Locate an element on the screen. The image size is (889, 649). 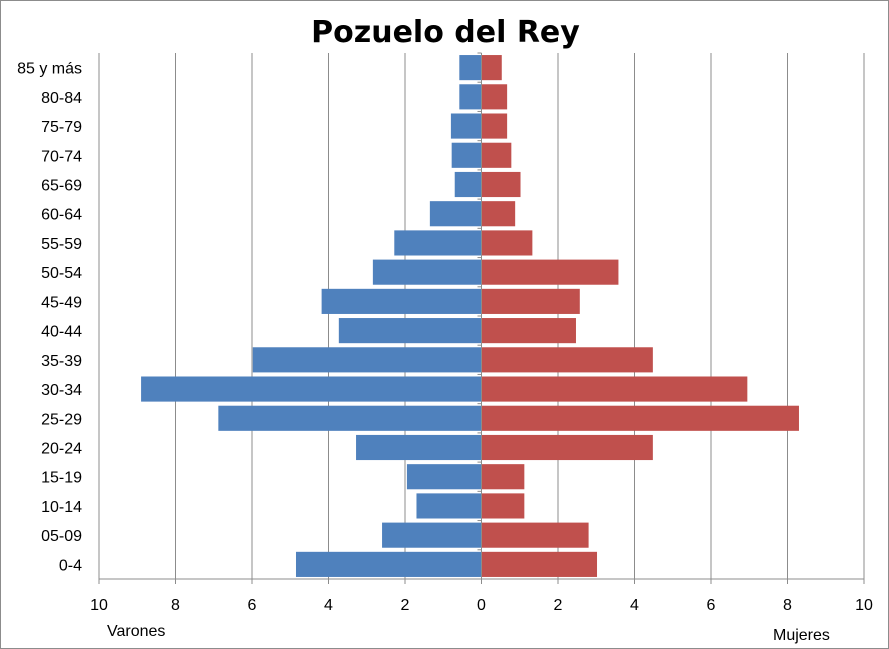
y-tick-label: 50-54 is located at coordinates (61, 273).